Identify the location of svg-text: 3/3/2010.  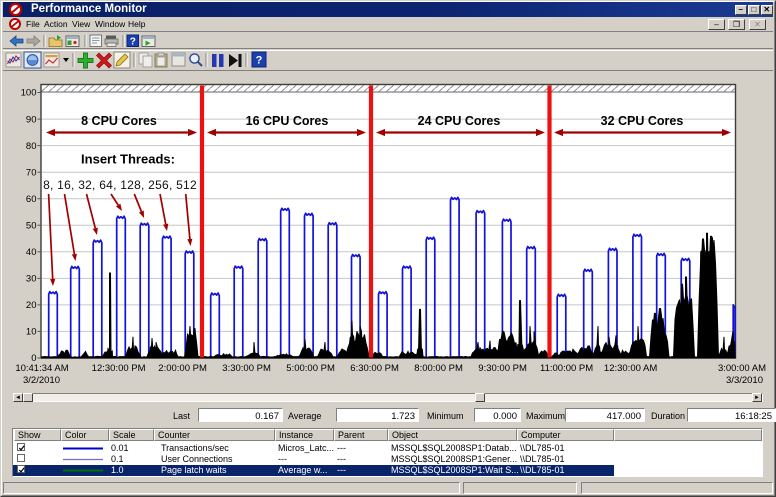
(744, 380).